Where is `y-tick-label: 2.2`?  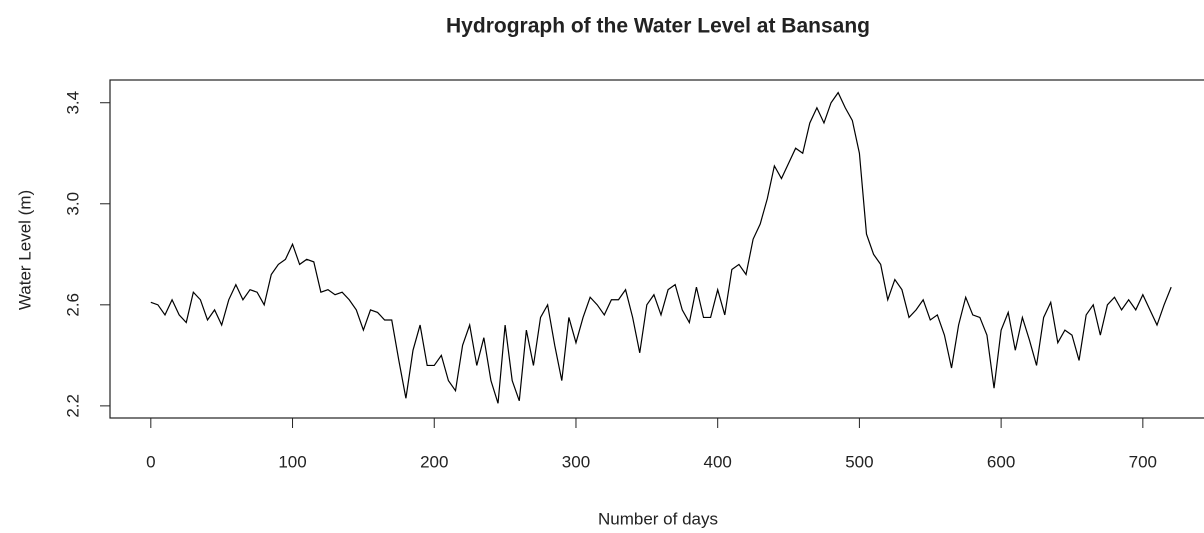
y-tick-label: 2.2 is located at coordinates (72, 406).